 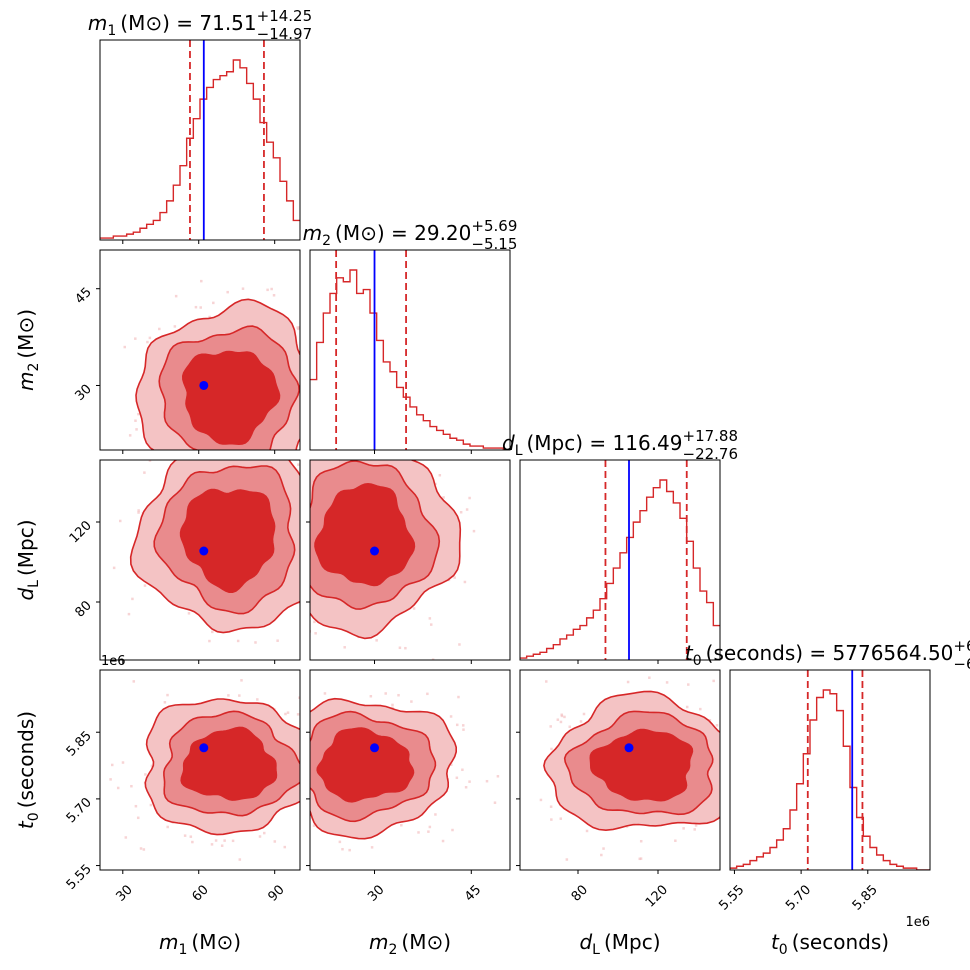 What do you see at coordinates (200, 893) in the screenshot?
I see `x-tick-label: 60` at bounding box center [200, 893].